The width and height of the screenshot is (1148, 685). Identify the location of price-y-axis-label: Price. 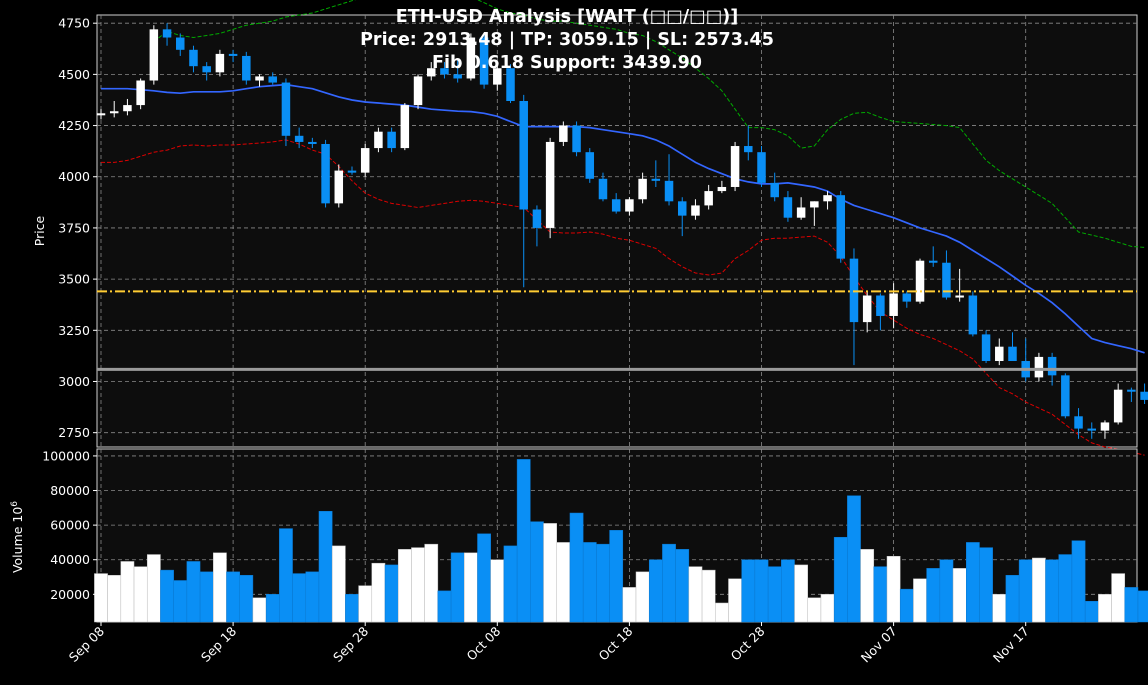
(39, 230).